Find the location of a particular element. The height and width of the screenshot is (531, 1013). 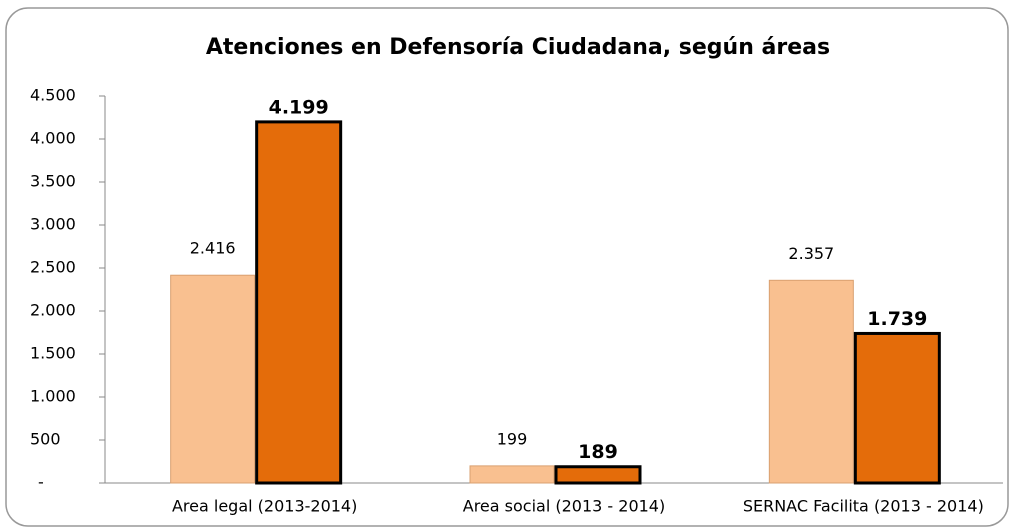

data-label: 1.739 is located at coordinates (897, 319).